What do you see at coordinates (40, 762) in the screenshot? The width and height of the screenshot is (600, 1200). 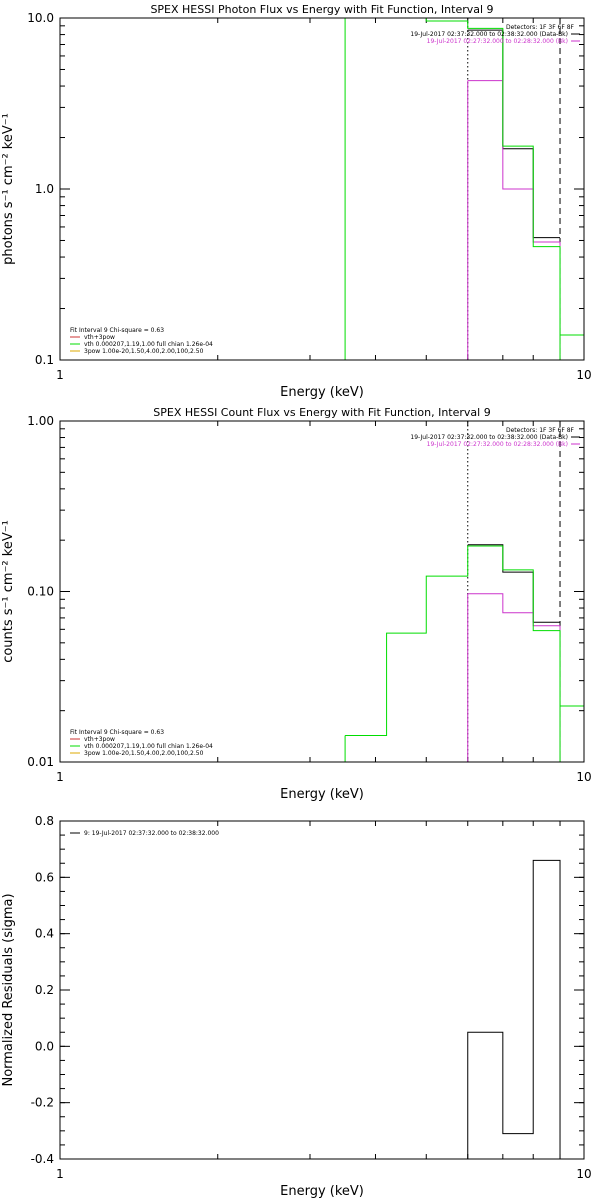 I see `y-tick-label: 0.01` at bounding box center [40, 762].